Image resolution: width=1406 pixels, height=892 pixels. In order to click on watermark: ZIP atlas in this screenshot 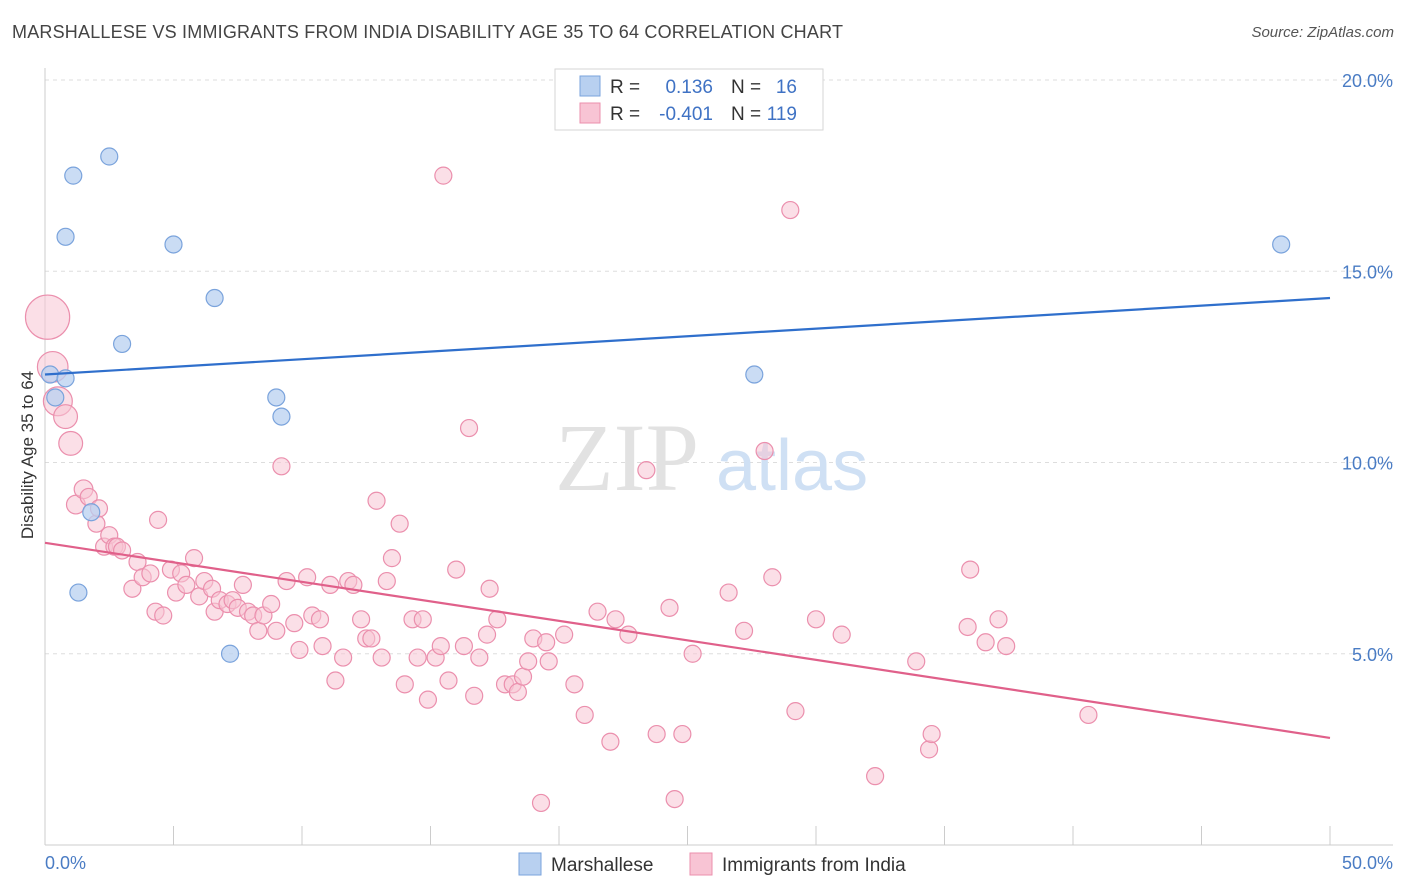, I will do `click(711, 457)`.